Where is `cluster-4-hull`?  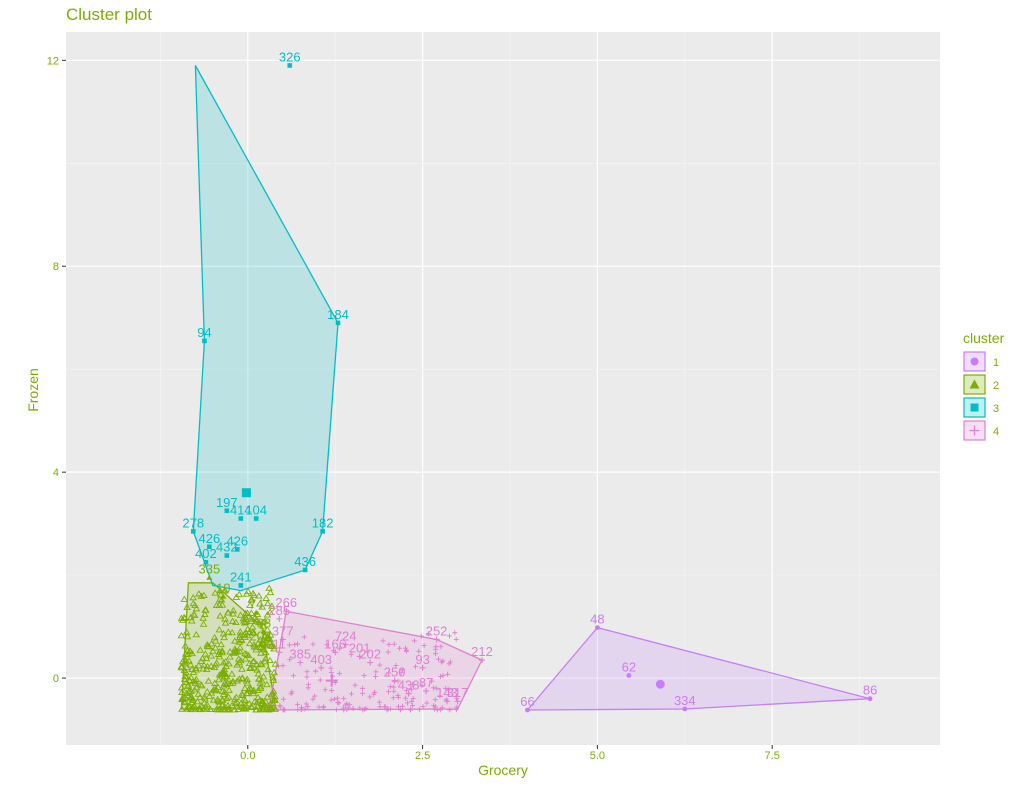
cluster-4-hull is located at coordinates (375, 660).